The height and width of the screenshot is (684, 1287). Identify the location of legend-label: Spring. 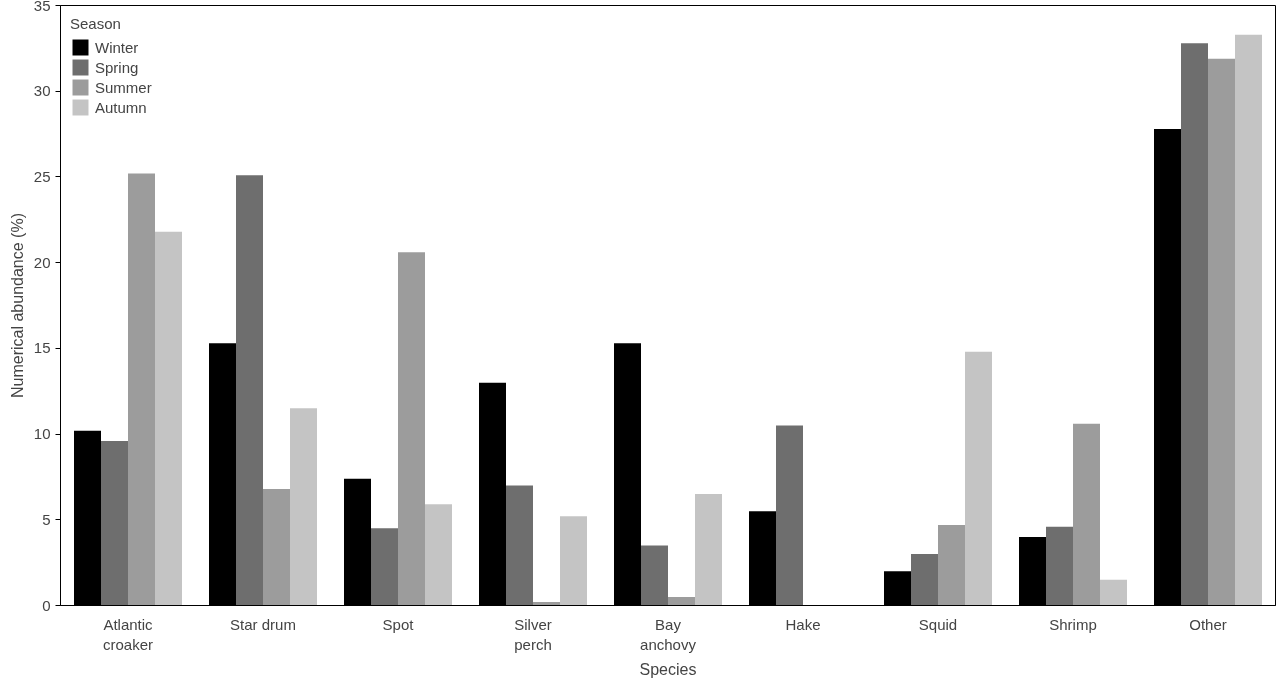
(117, 67).